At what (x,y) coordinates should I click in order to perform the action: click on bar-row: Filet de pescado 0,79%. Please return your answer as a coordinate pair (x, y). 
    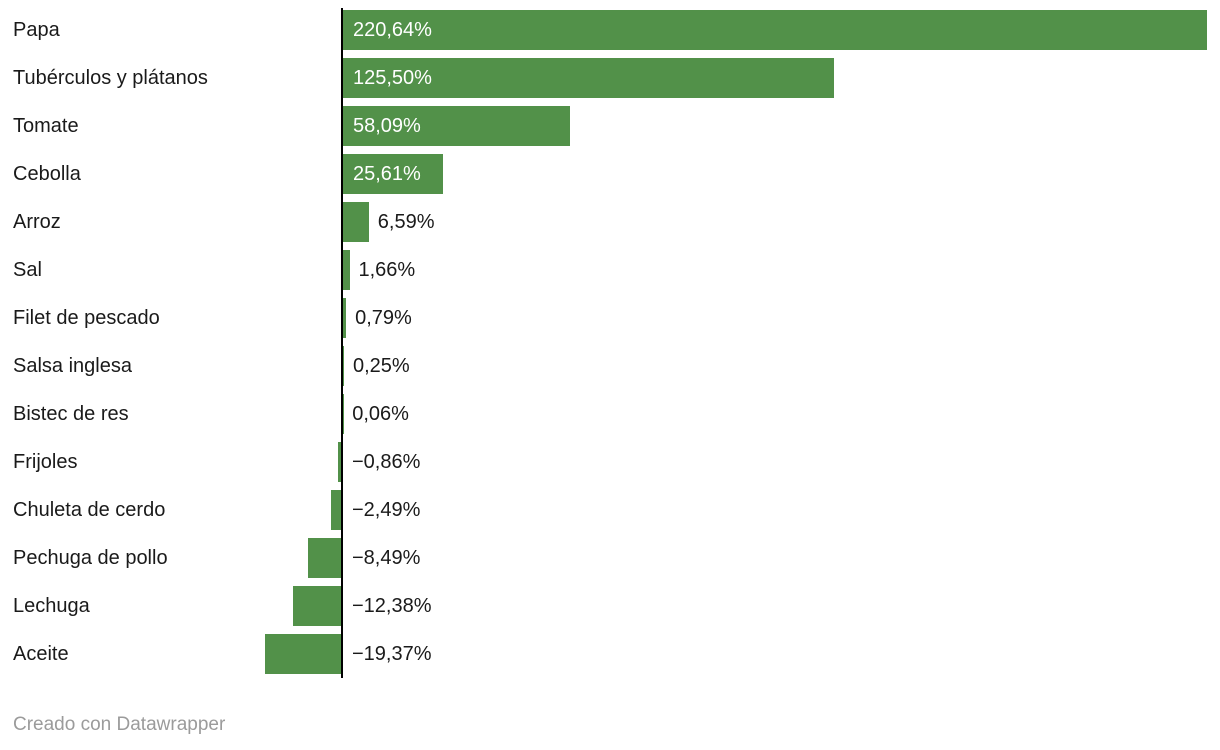
    Looking at the image, I should click on (610, 318).